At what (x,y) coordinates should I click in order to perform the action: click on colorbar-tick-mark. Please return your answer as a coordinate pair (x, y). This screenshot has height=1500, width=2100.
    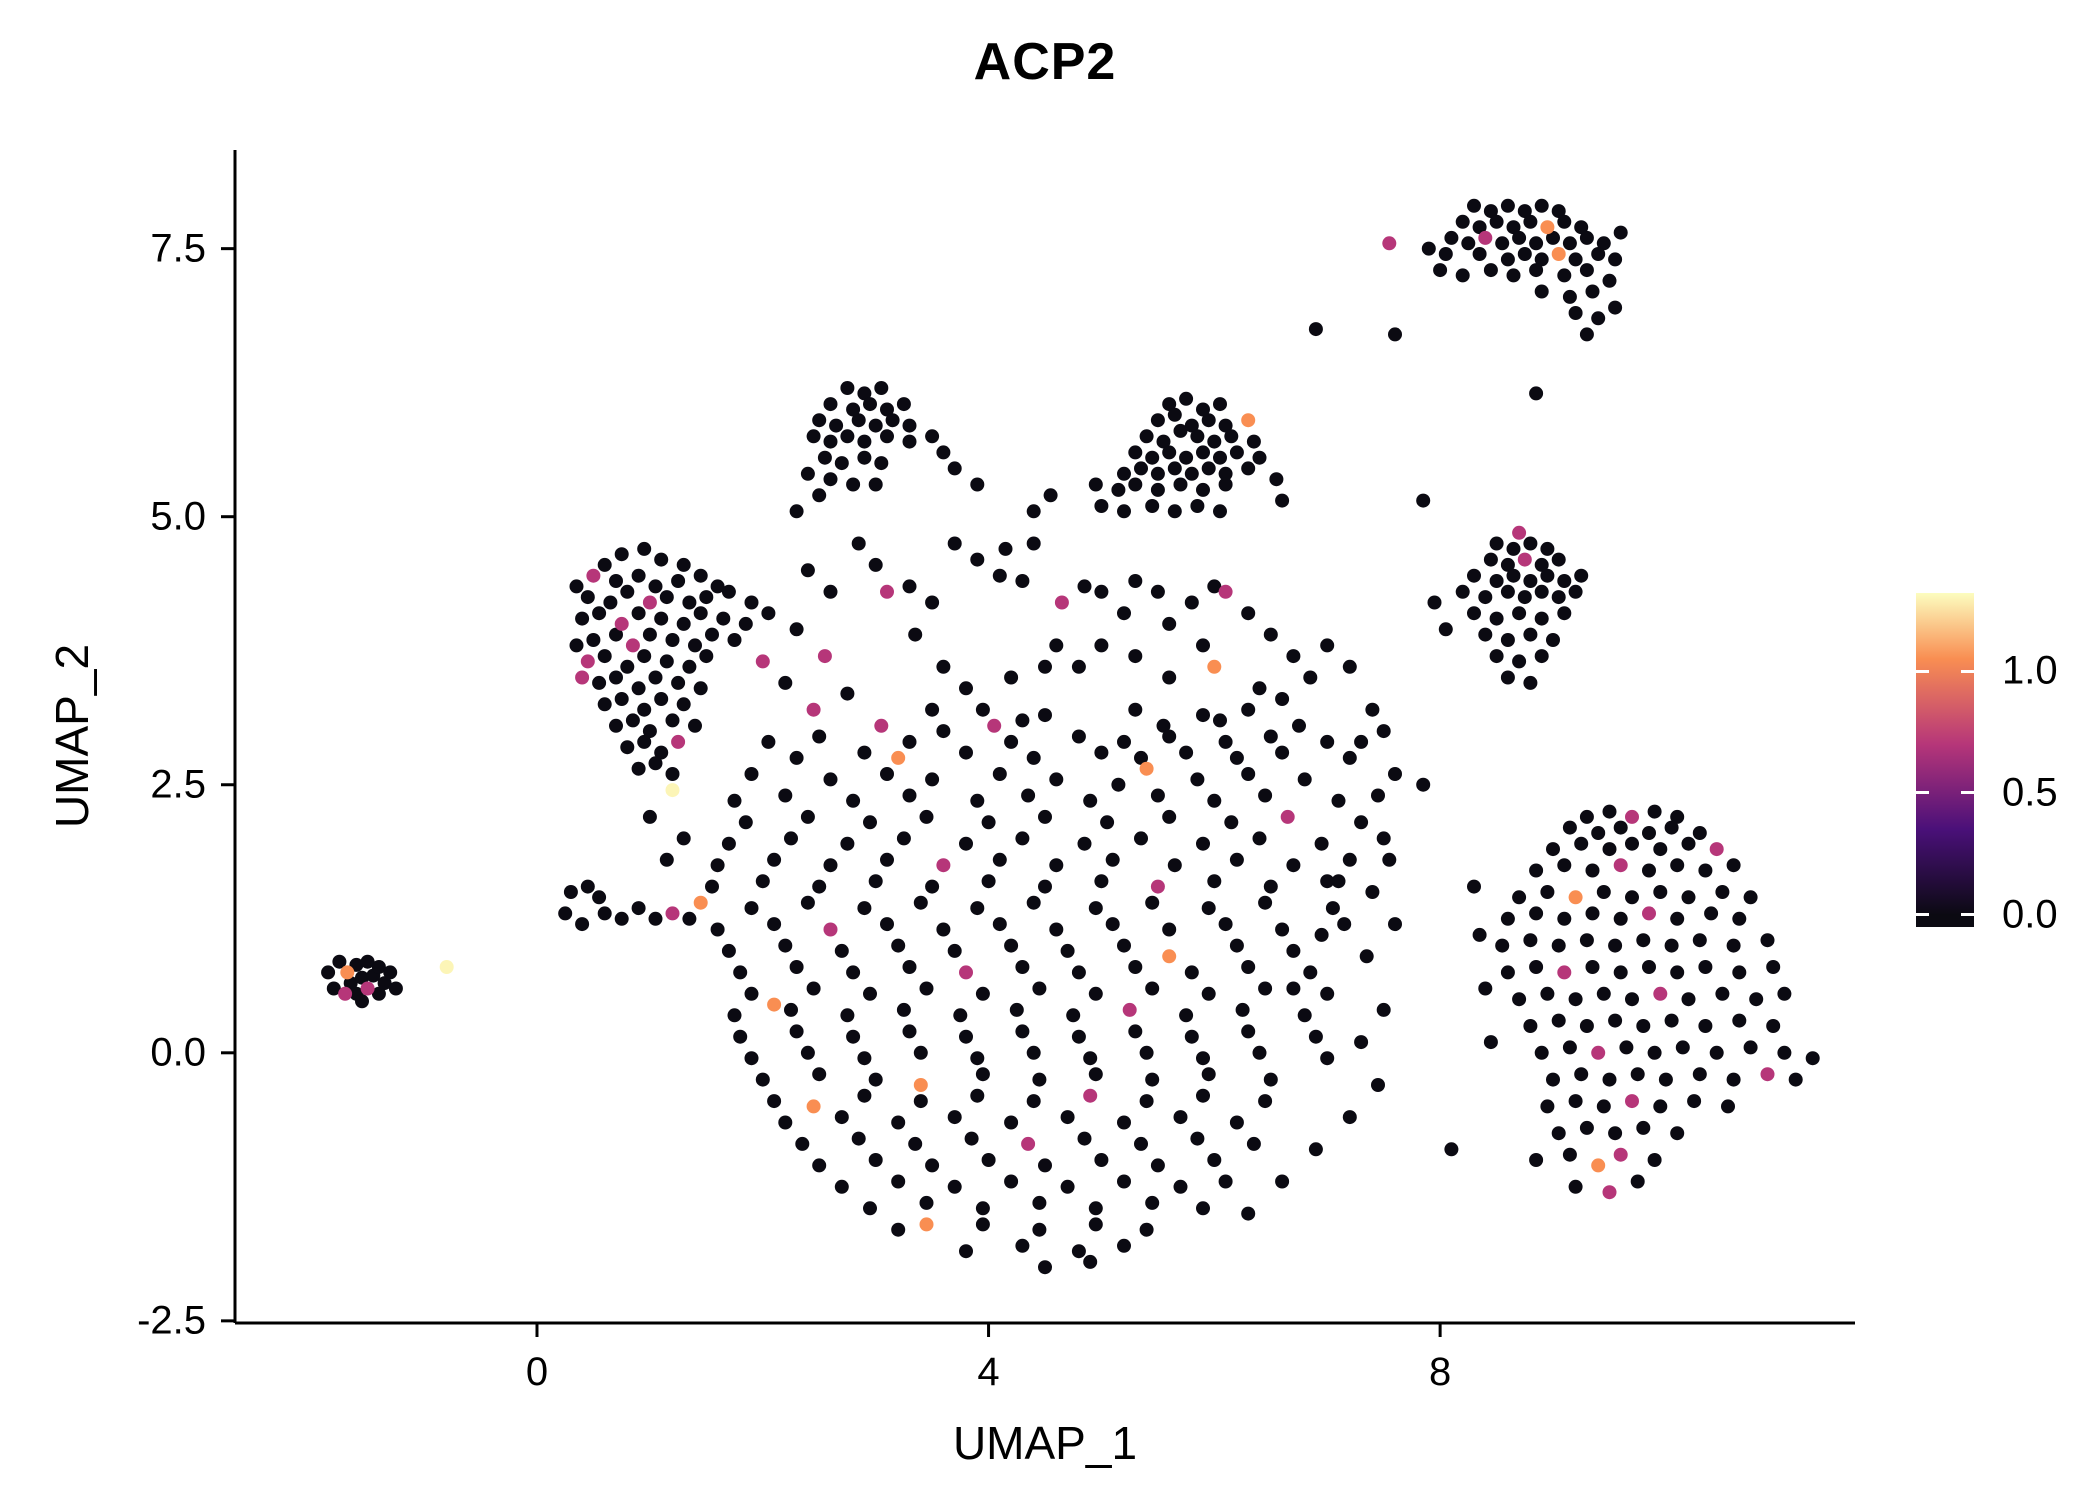
    Looking at the image, I should click on (1967, 915).